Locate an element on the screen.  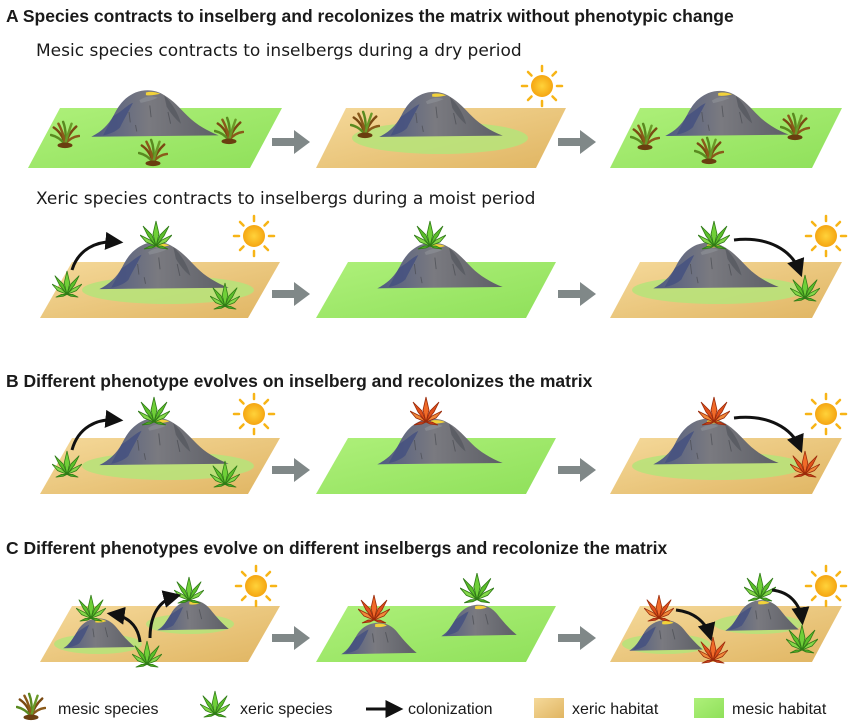
legend-item-xeric-species: xeric species is located at coordinates (266, 704).